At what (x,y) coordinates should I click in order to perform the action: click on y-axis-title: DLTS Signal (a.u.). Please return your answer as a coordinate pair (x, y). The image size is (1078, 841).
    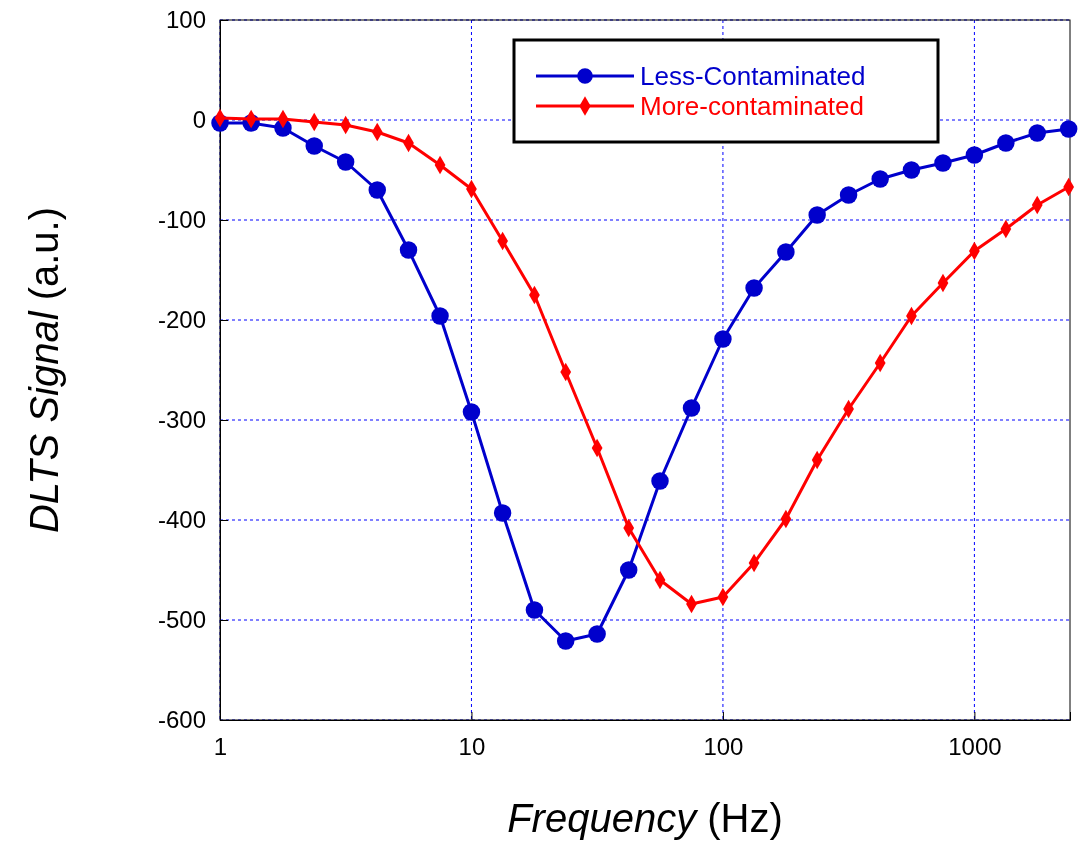
    Looking at the image, I should click on (44, 370).